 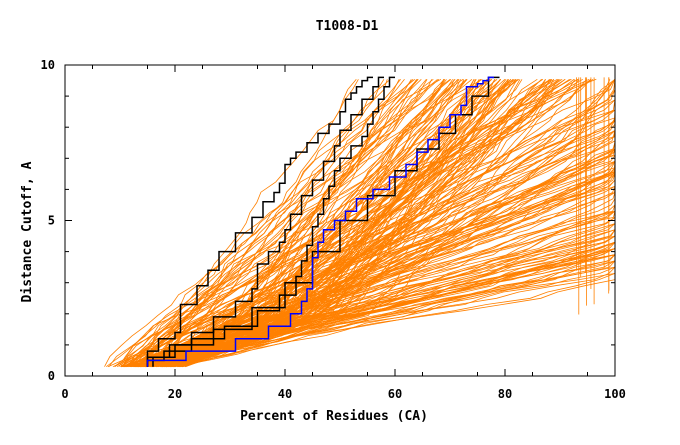 I want to click on y-tick-label: 5, so click(x=51, y=221).